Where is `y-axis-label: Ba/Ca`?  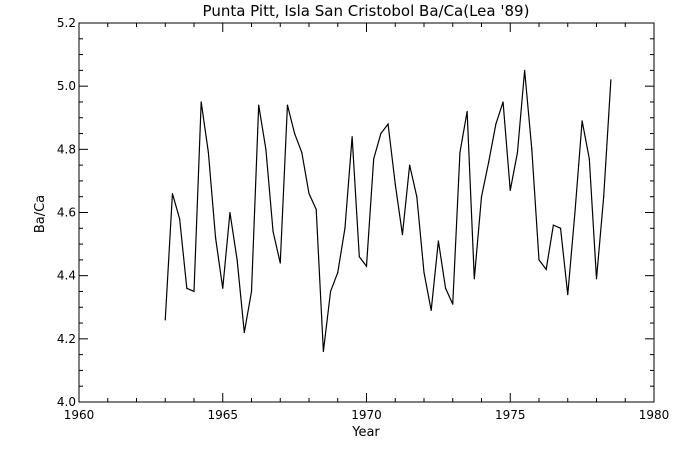 y-axis-label: Ba/Ca is located at coordinates (40, 214).